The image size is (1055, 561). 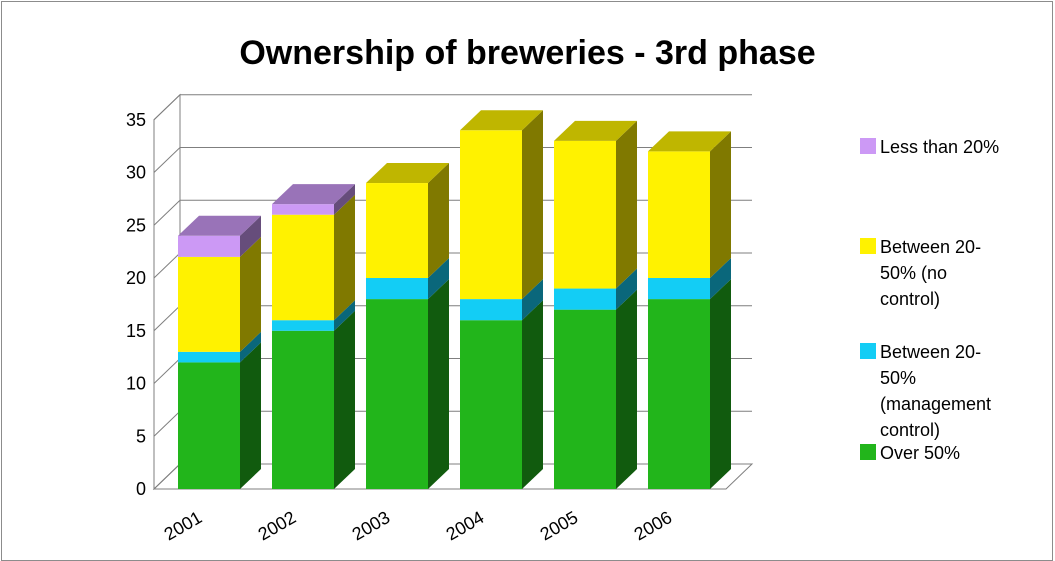 I want to click on legend-label: Between 20-50% (management control), so click(x=936, y=391).